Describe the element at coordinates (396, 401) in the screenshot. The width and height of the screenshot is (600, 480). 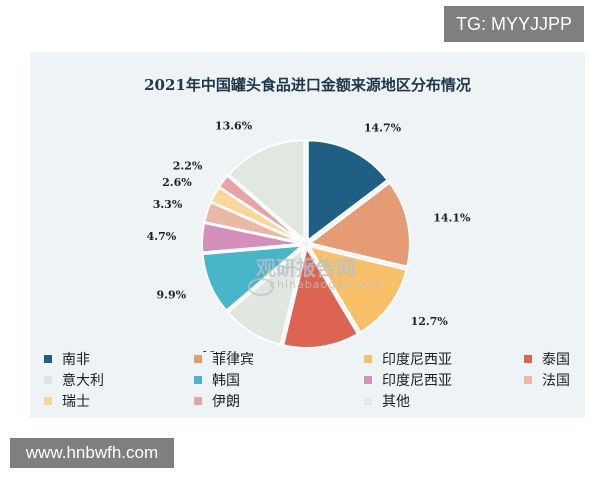
I see `legend-label: 其他` at that location.